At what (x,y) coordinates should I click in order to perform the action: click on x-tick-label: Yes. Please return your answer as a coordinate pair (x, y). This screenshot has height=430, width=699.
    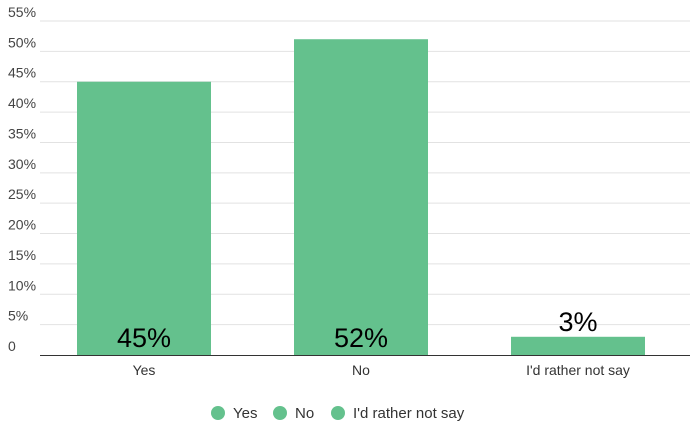
    Looking at the image, I should click on (144, 370).